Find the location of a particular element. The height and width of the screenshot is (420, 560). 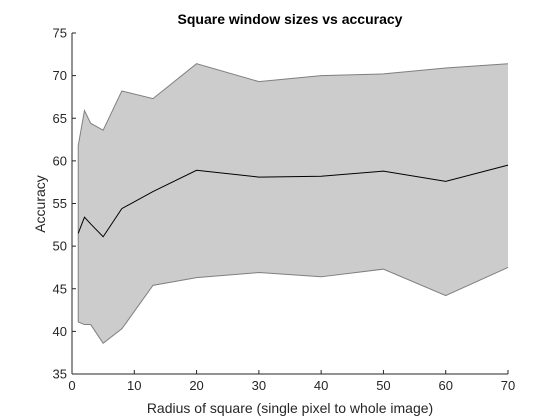

y-axis-label: Accuracy is located at coordinates (40, 204).